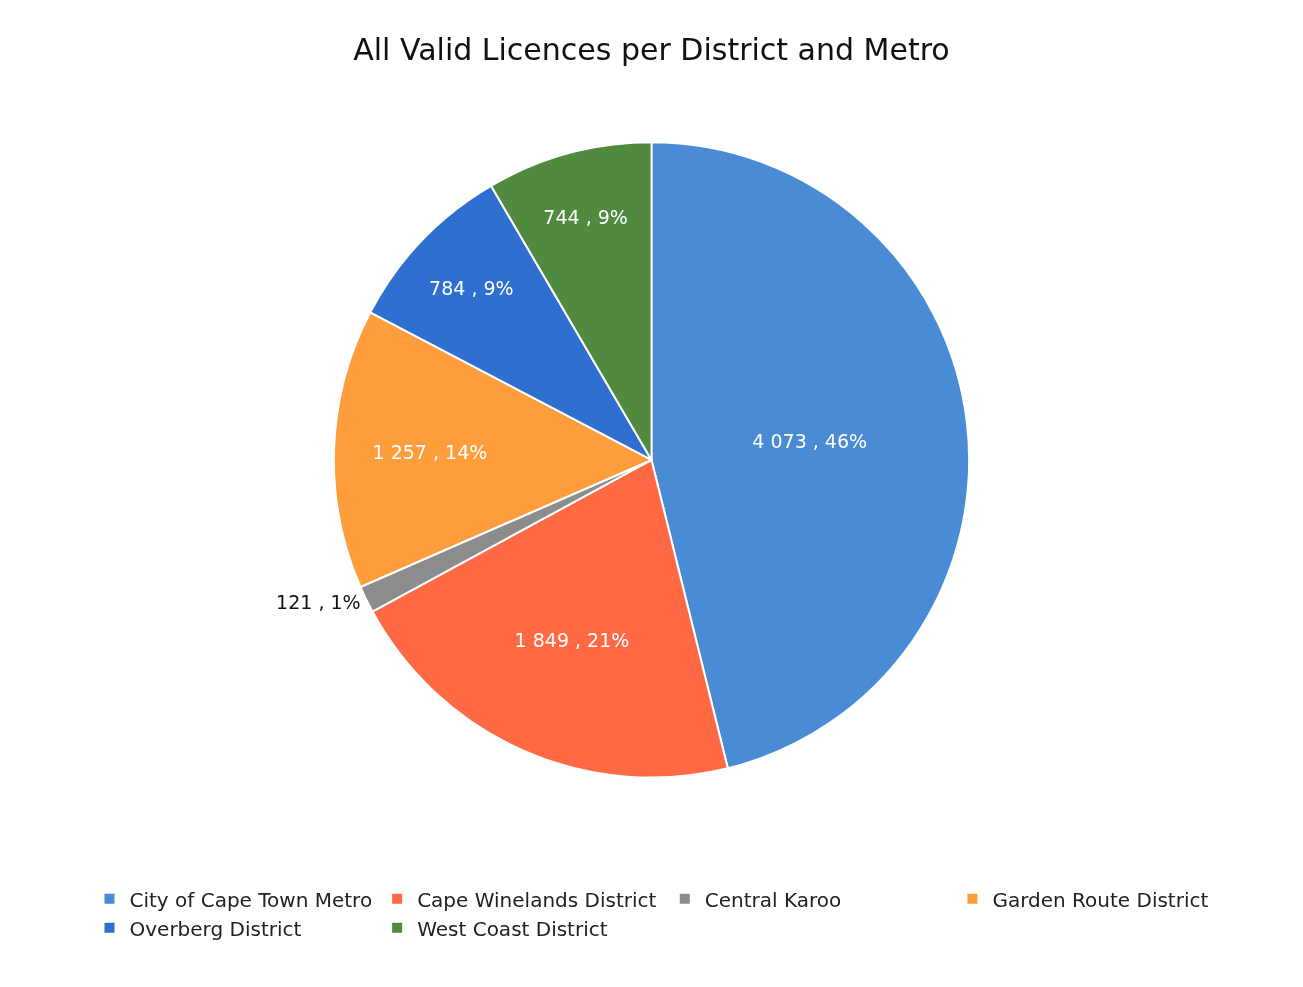 This screenshot has width=1303, height=987. I want to click on data-label: 121 , 1%, so click(318, 601).